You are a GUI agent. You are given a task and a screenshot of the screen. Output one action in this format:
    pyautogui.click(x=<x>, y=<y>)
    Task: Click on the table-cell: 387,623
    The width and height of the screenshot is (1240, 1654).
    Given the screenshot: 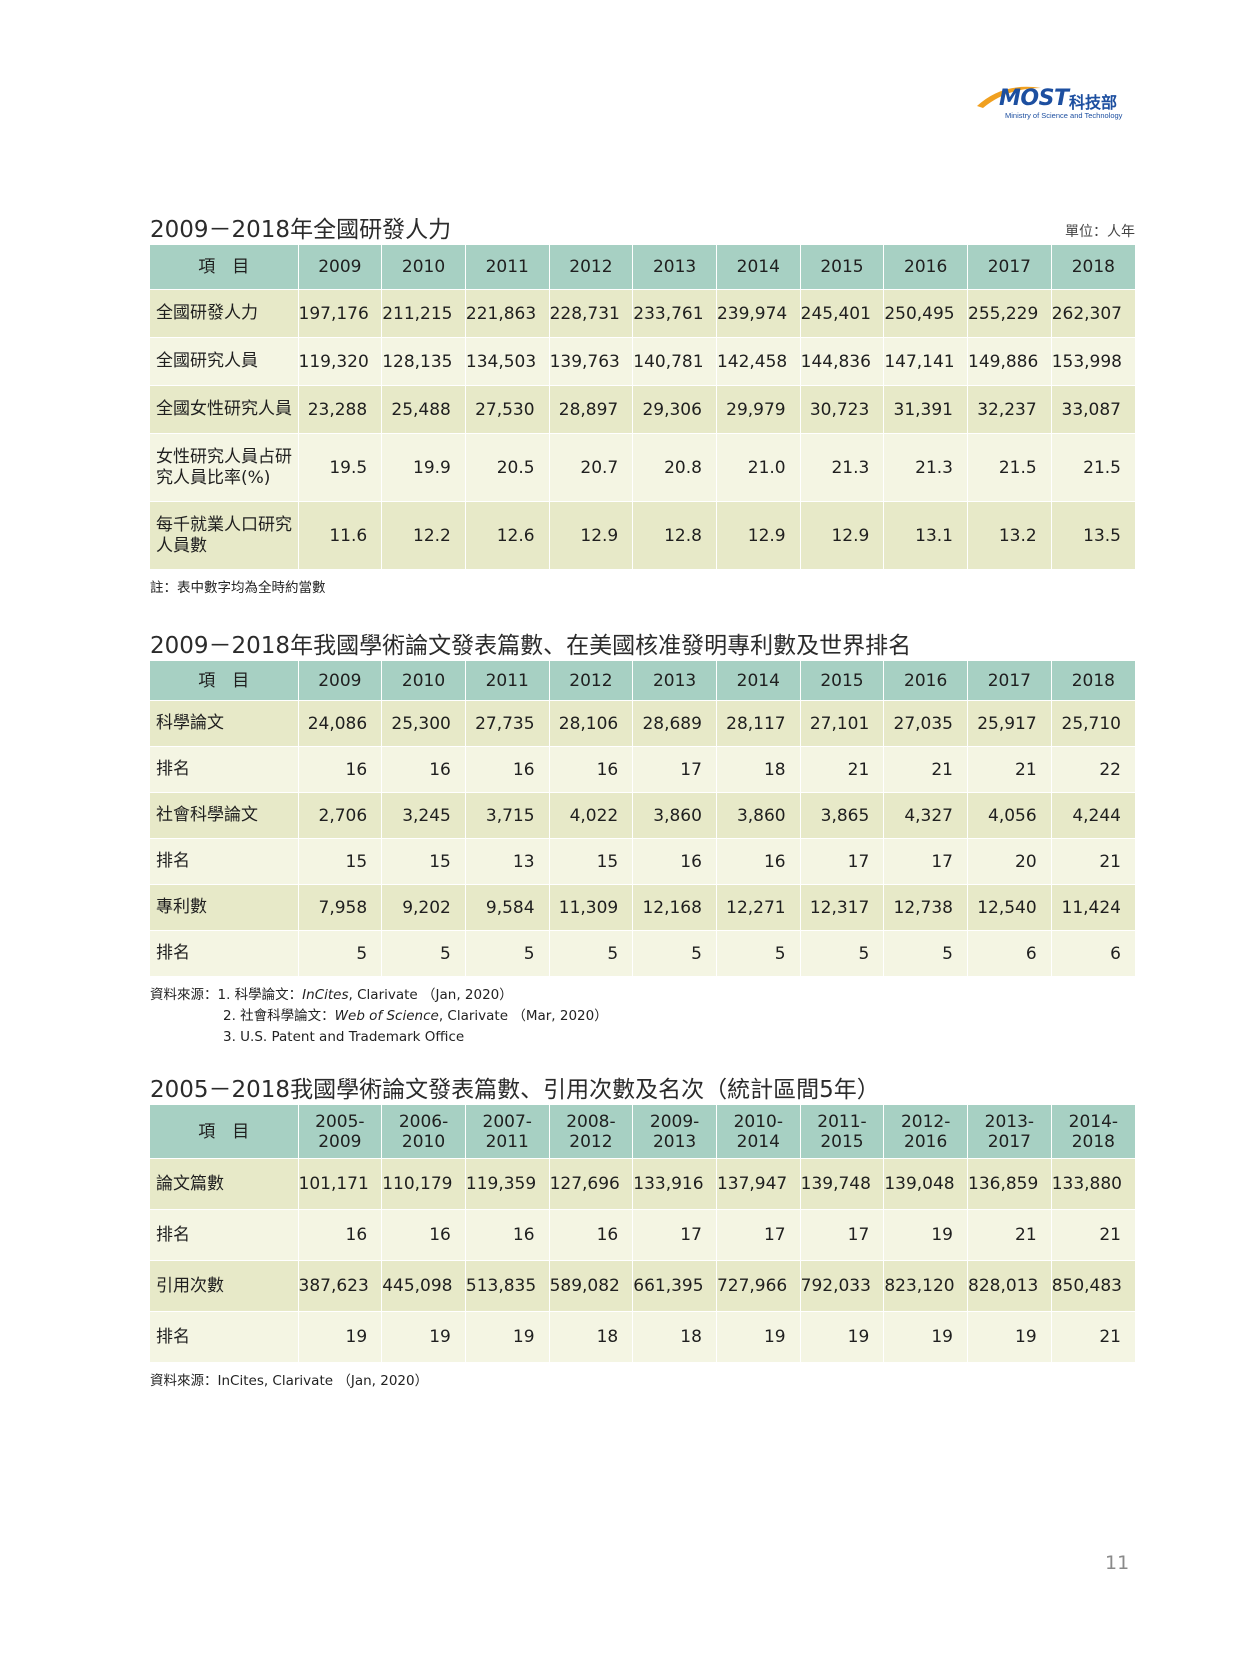 What is the action you would take?
    pyautogui.click(x=340, y=1286)
    